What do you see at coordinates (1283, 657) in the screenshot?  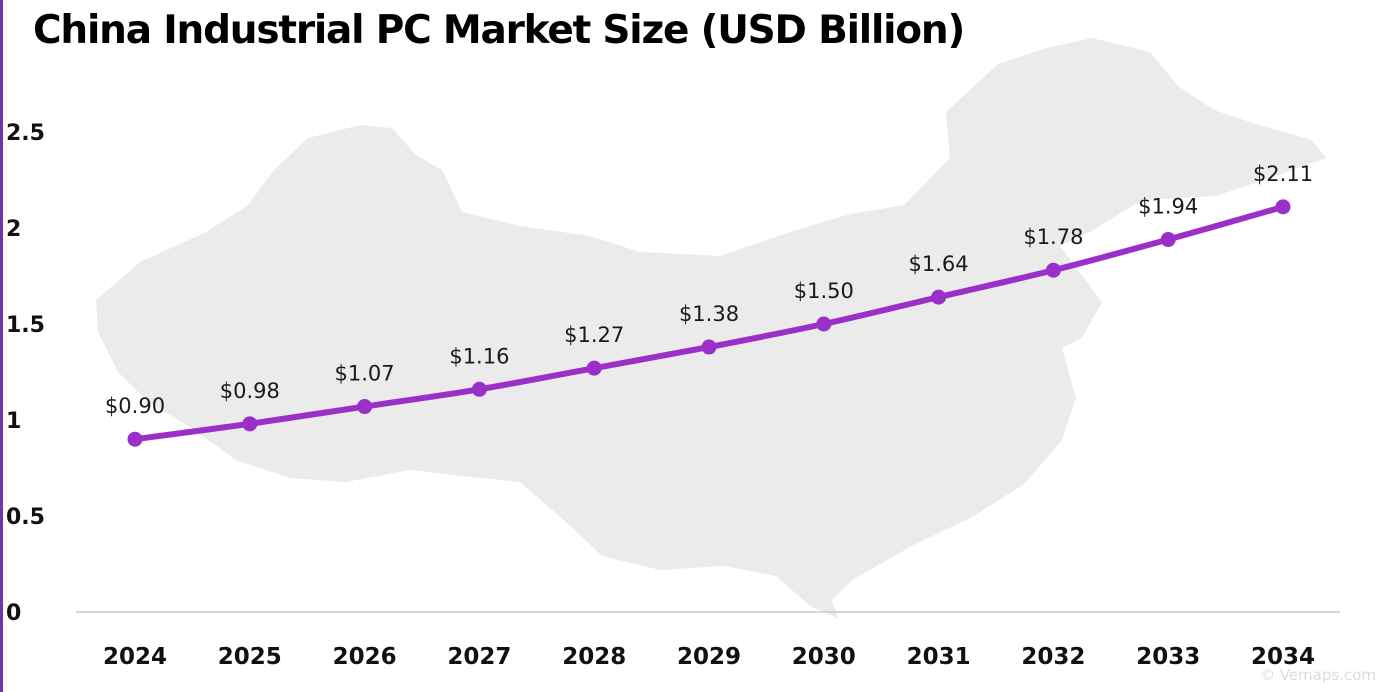 I see `x-tick-label: 2034` at bounding box center [1283, 657].